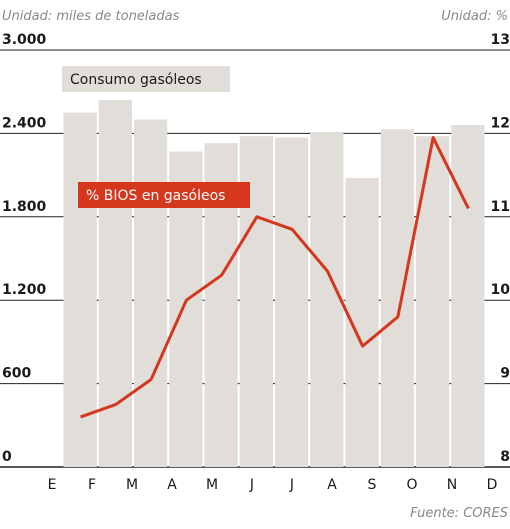  Describe the element at coordinates (474, 16) in the screenshot. I see `y2-unit-label: Unidad: %` at that location.